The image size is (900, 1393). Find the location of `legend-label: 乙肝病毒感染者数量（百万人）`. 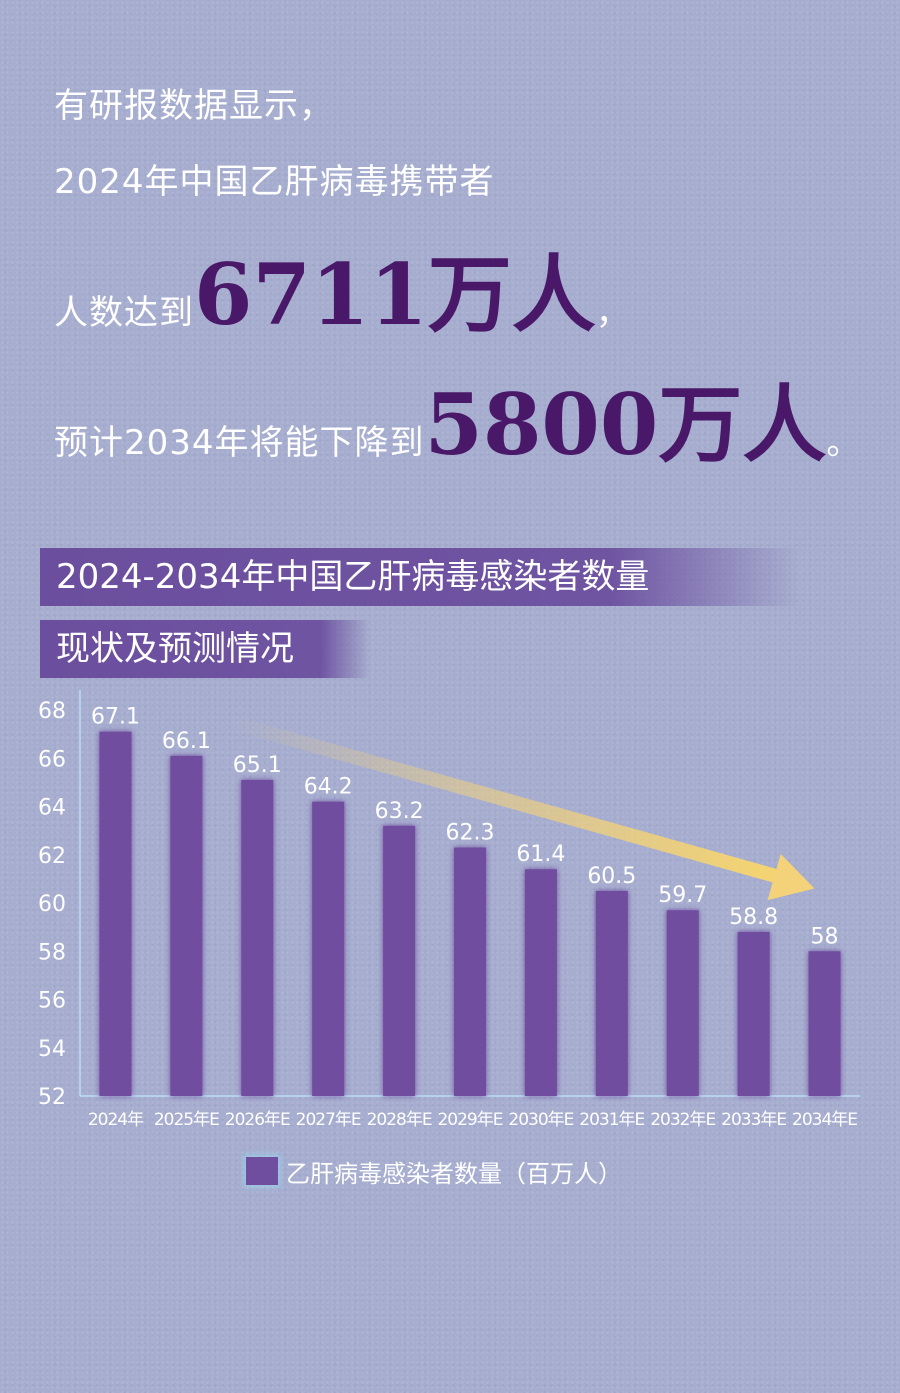

legend-label: 乙肝病毒感染者数量（百万人） is located at coordinates (454, 1173).